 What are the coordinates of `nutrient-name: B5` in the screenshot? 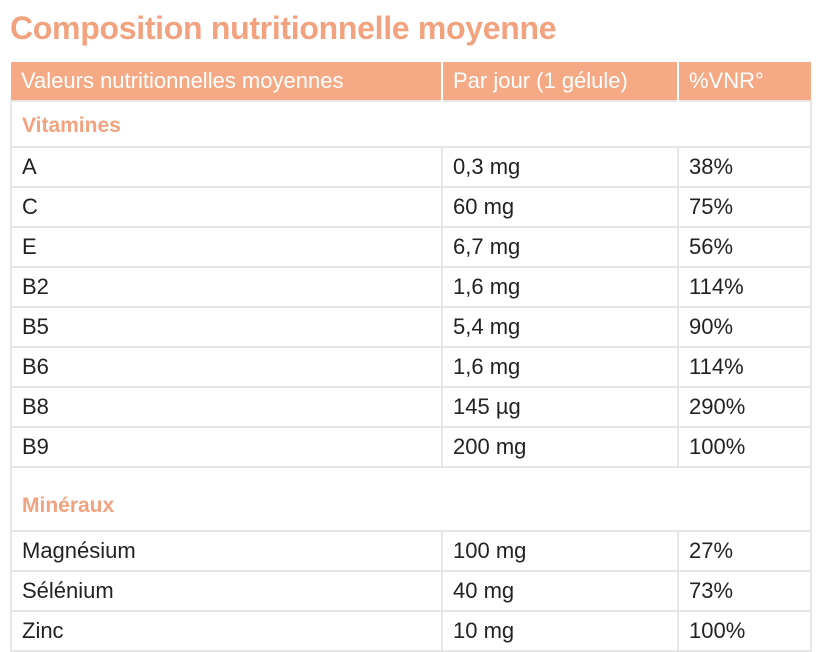 It's located at (226, 327).